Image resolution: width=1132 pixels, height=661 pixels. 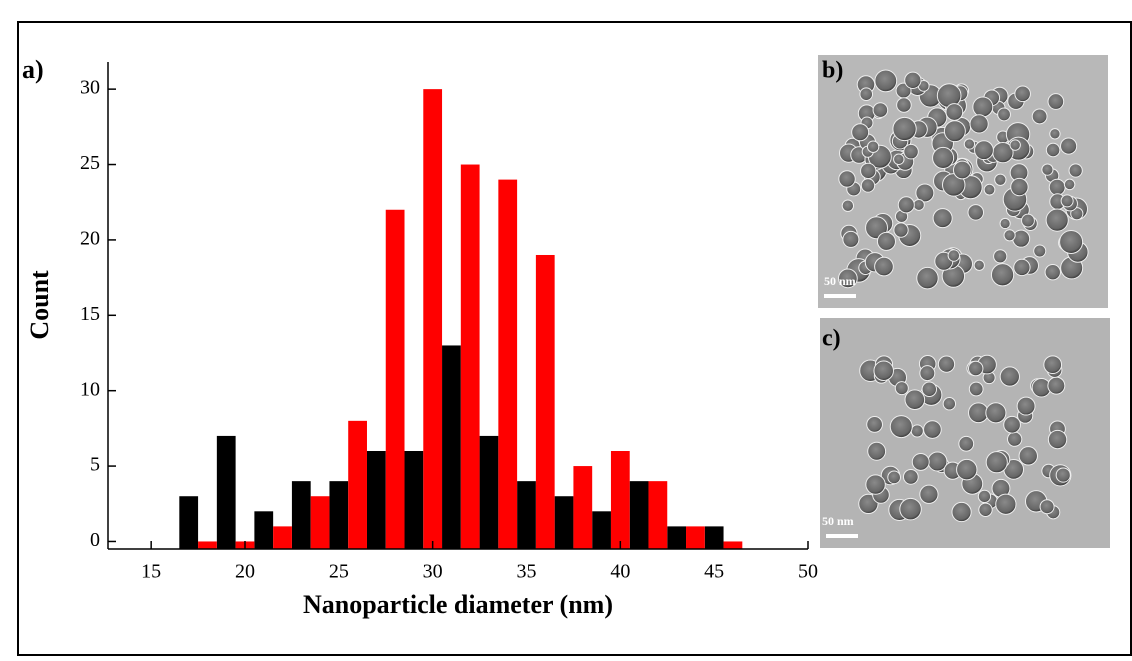 I want to click on y-tick-label: 25, so click(x=90, y=163).